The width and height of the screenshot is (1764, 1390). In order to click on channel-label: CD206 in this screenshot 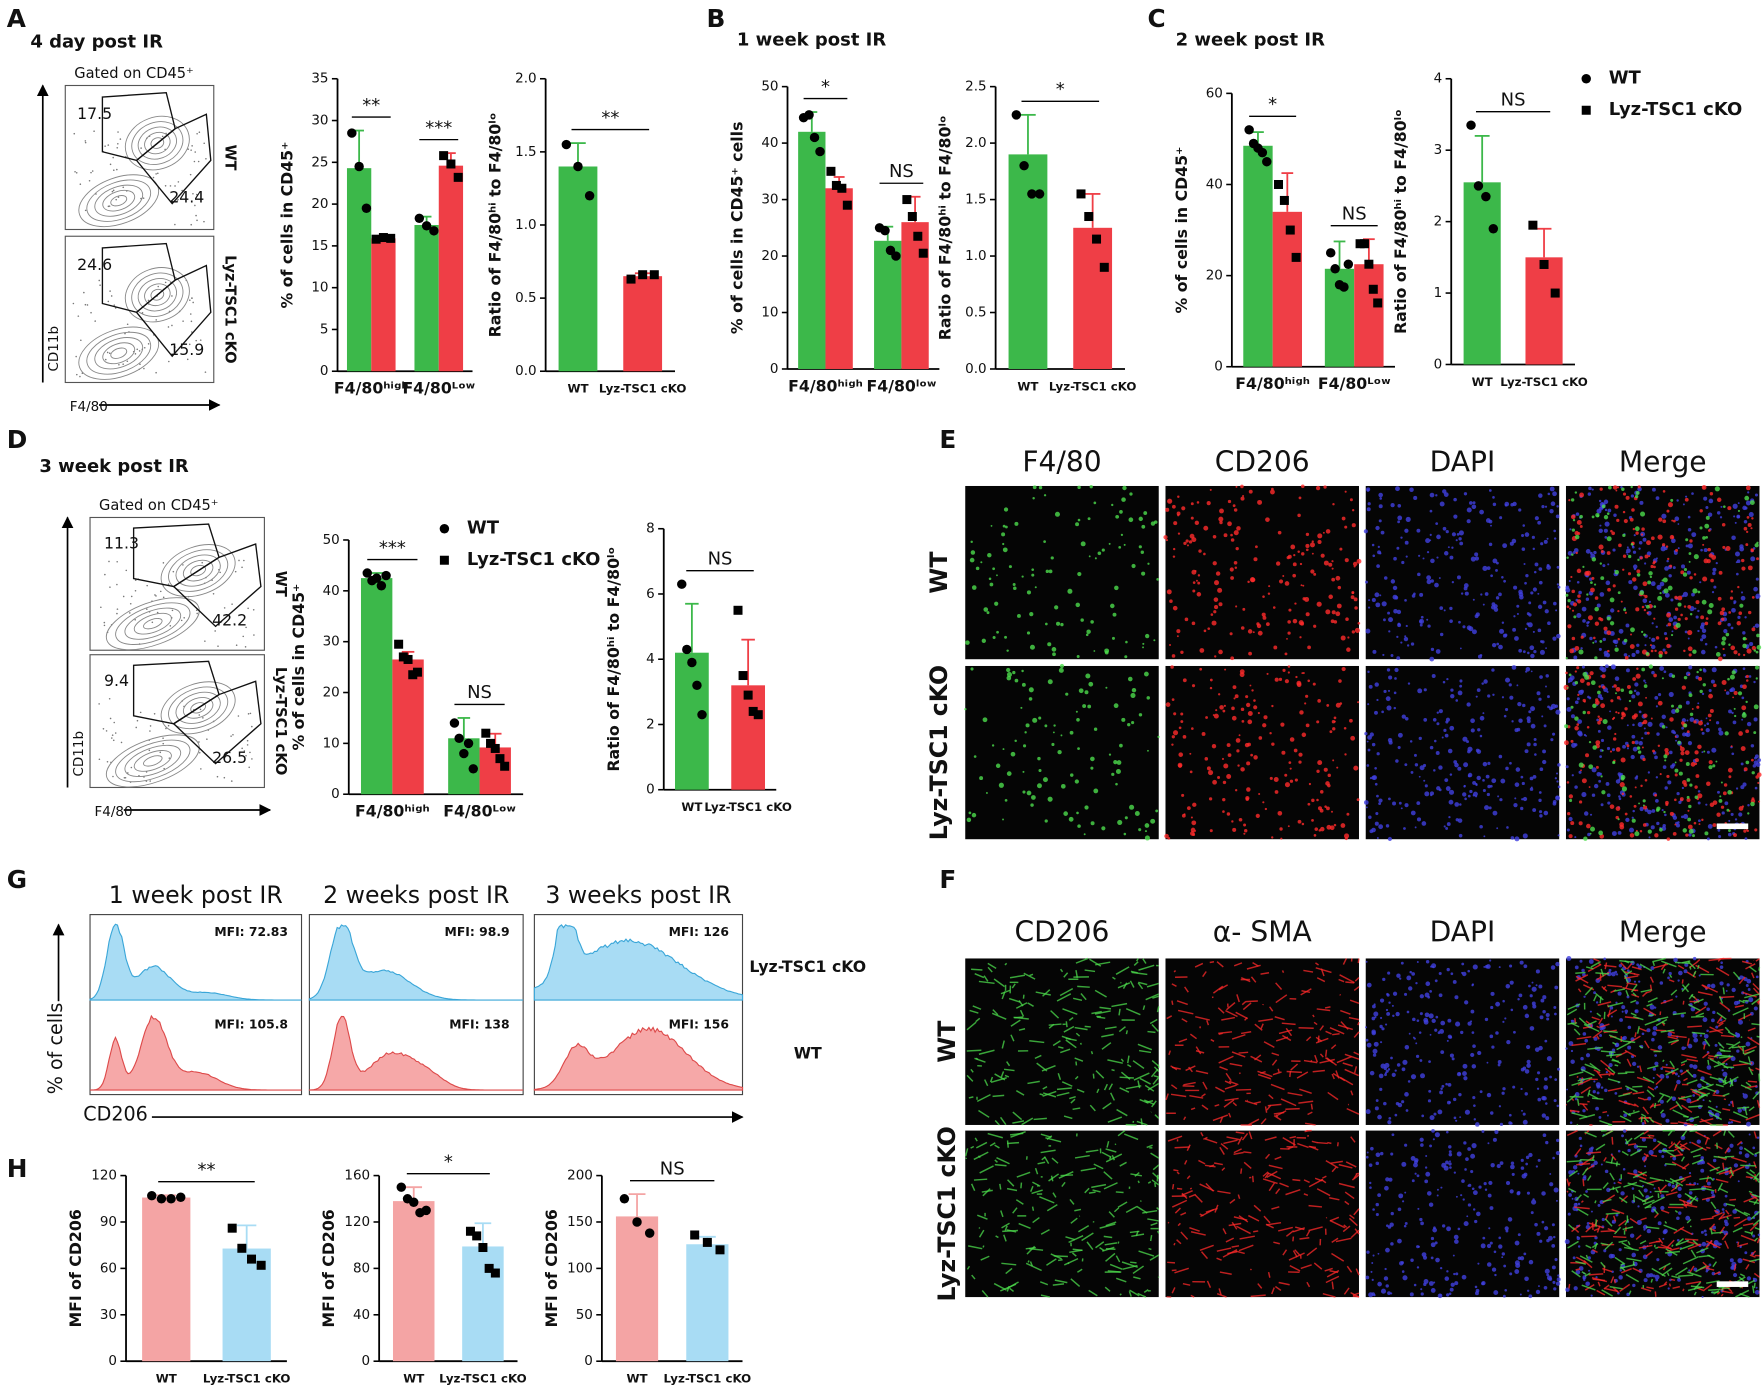, I will do `click(1262, 461)`.